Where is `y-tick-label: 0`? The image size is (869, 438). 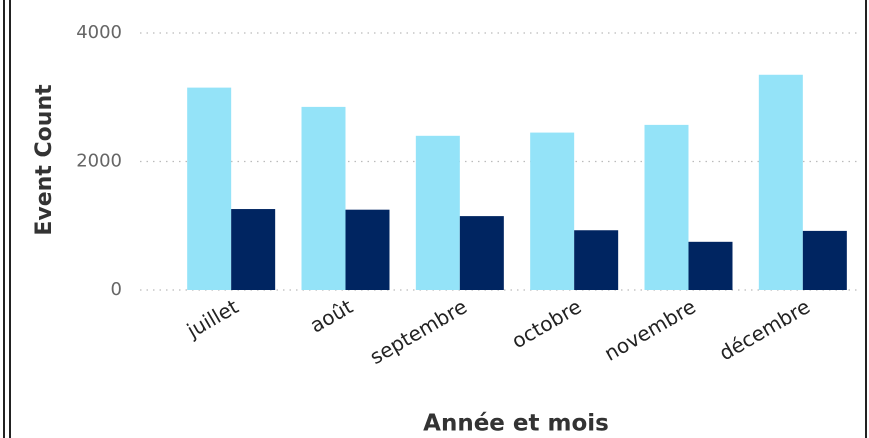 y-tick-label: 0 is located at coordinates (116, 289).